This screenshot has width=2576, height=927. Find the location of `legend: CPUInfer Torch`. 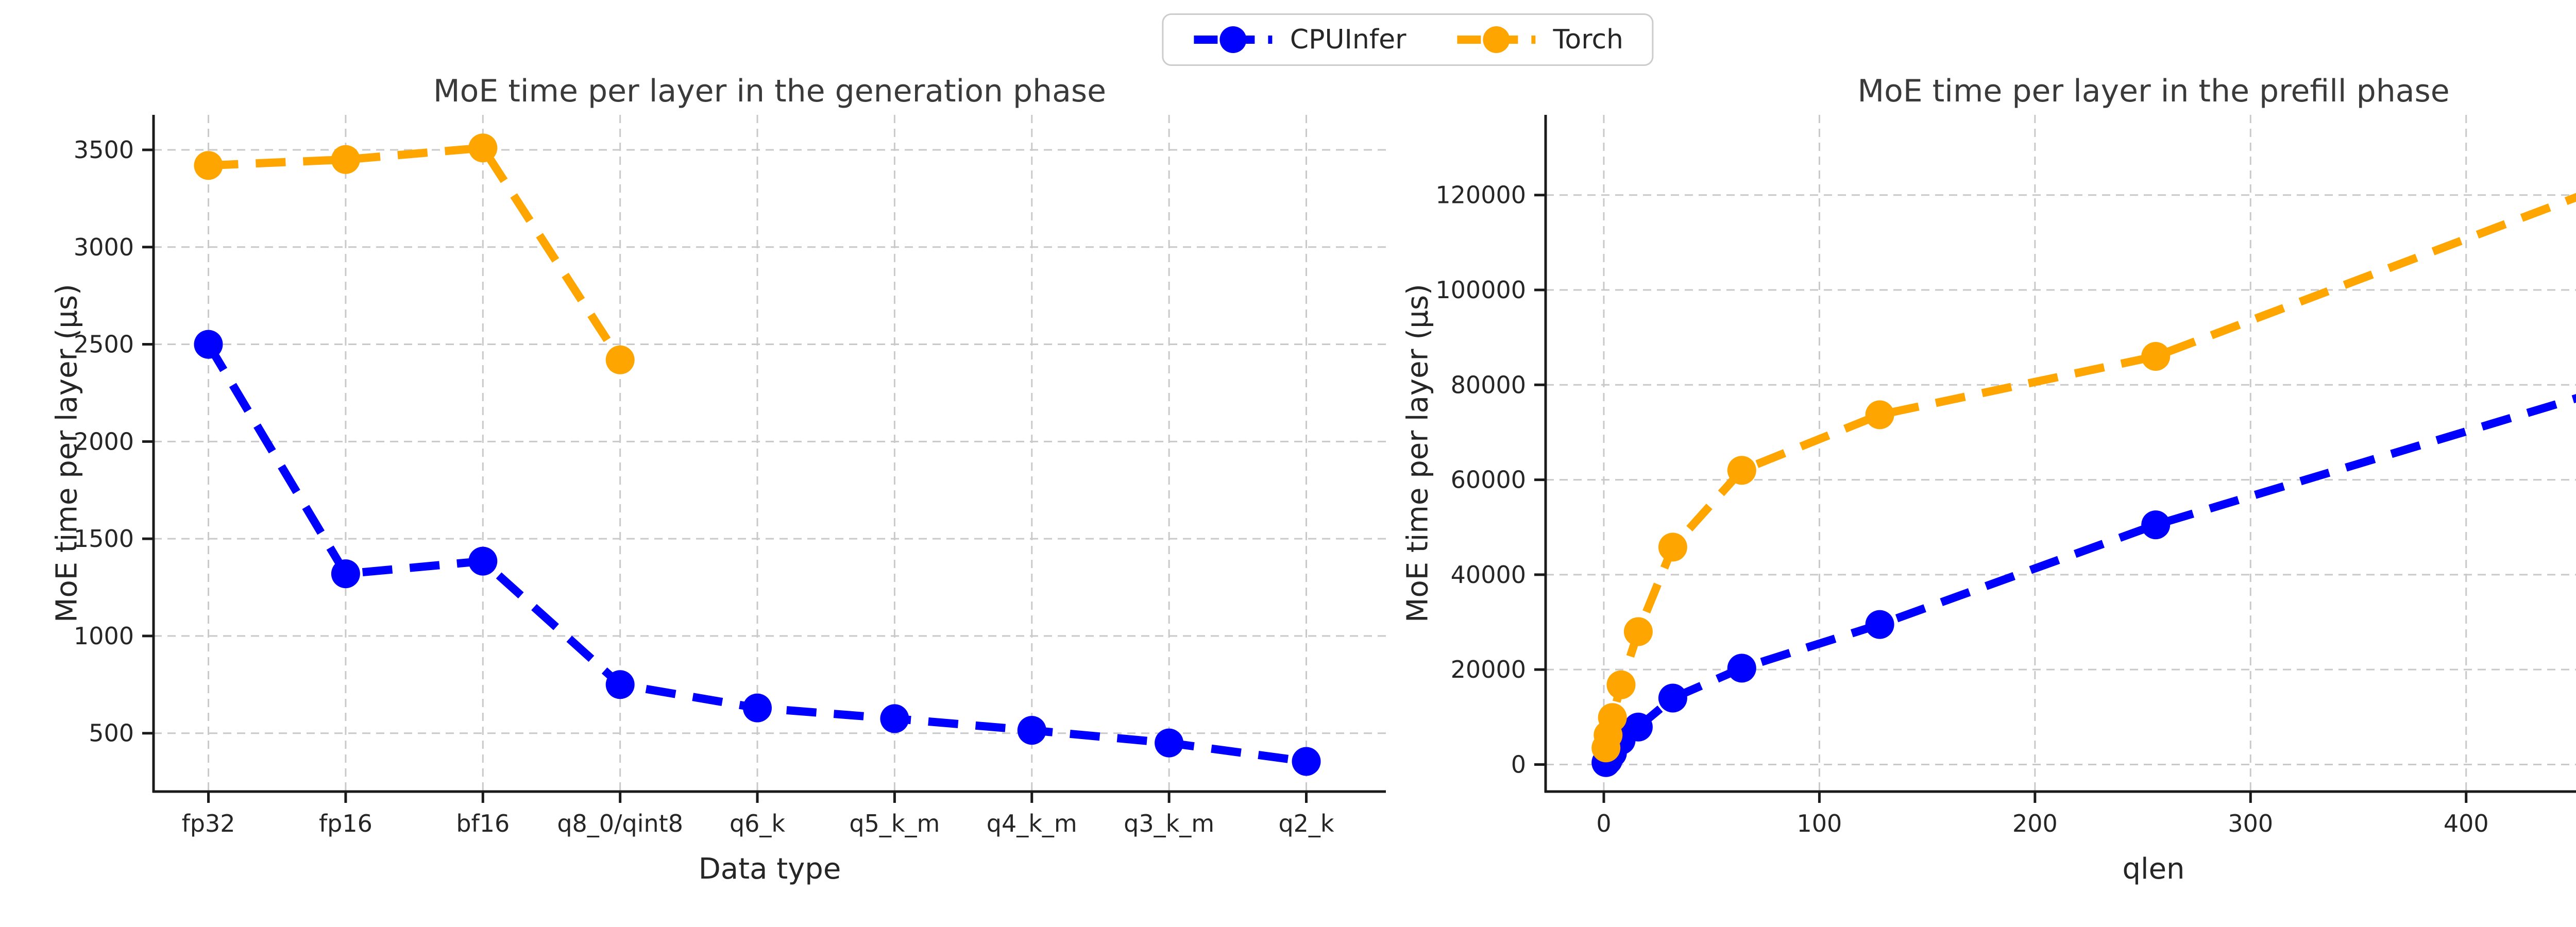

legend: CPUInfer Torch is located at coordinates (1408, 39).